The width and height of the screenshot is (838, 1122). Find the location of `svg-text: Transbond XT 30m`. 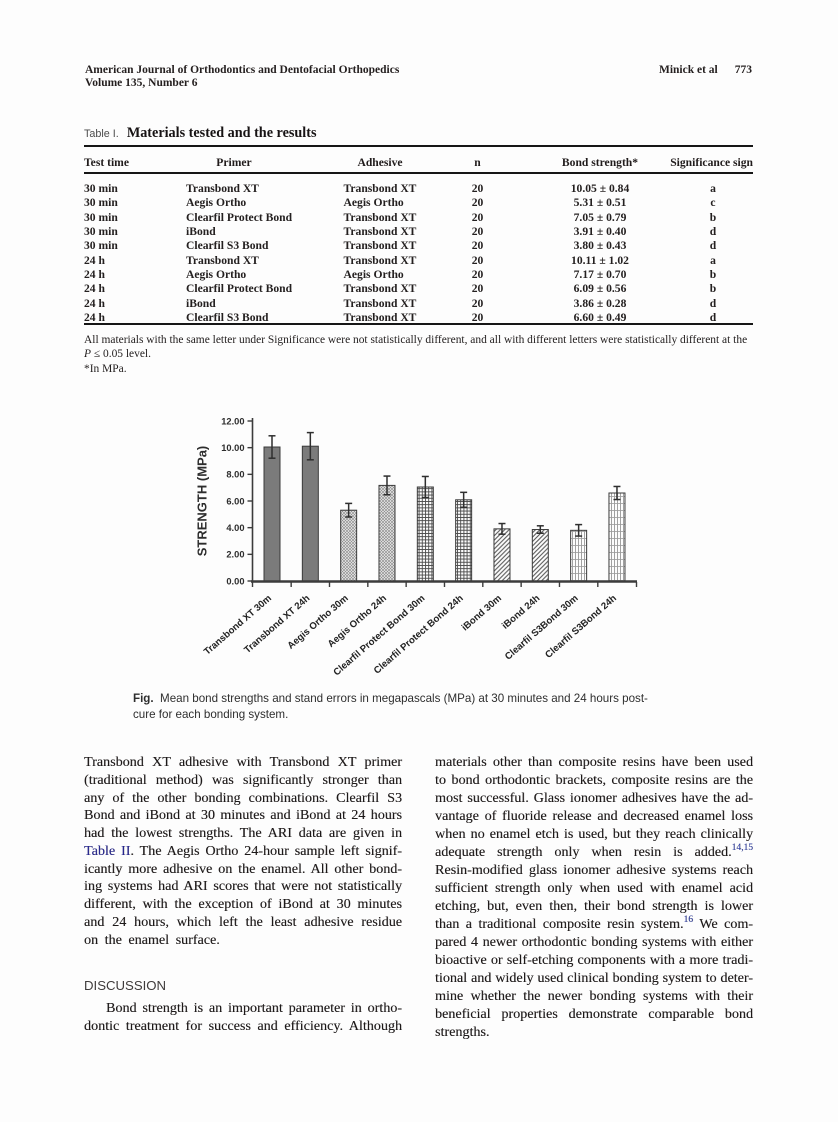

svg-text: Transbond XT 30m is located at coordinates (238, 625).